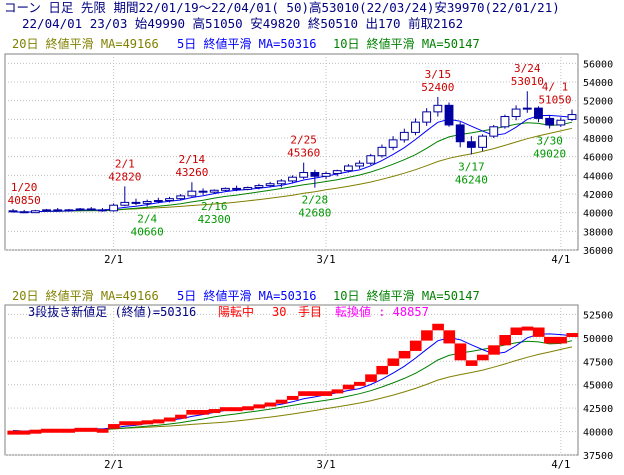  What do you see at coordinates (113, 465) in the screenshot?
I see `bottom-x-tick-label: 2/1` at bounding box center [113, 465].